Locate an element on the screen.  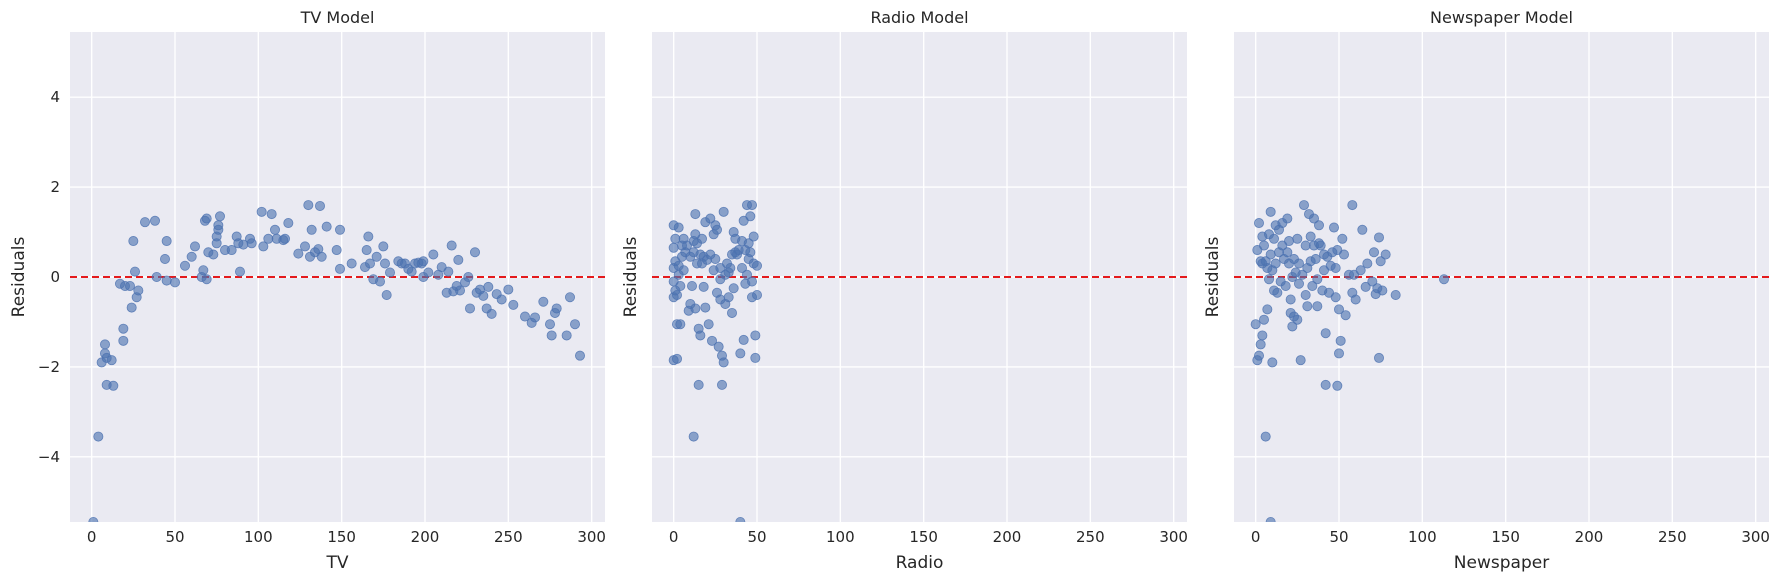
x-tick-label: 100 is located at coordinates (840, 537).